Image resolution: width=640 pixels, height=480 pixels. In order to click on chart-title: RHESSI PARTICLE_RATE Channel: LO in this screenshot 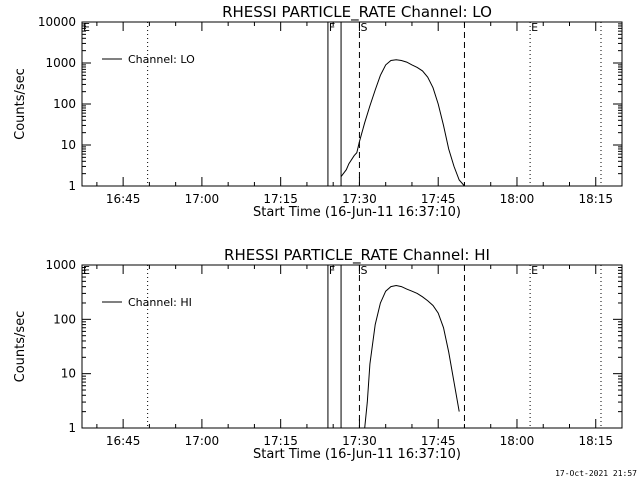, I will do `click(357, 12)`.